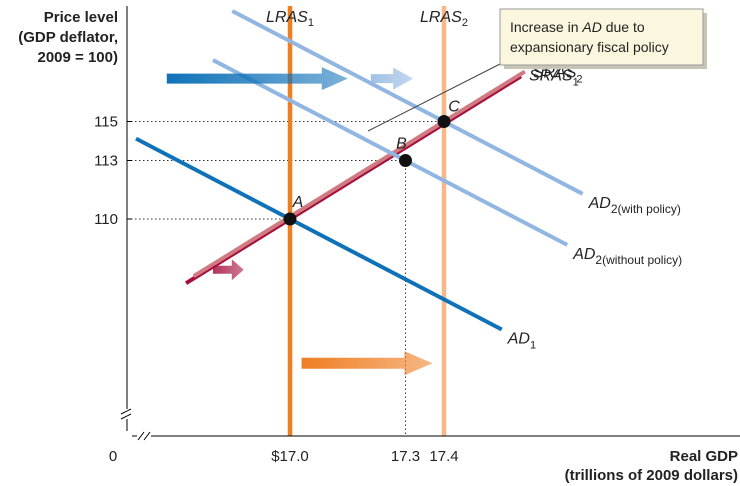 This screenshot has height=486, width=740. I want to click on equilibrium-points, so click(367, 170).